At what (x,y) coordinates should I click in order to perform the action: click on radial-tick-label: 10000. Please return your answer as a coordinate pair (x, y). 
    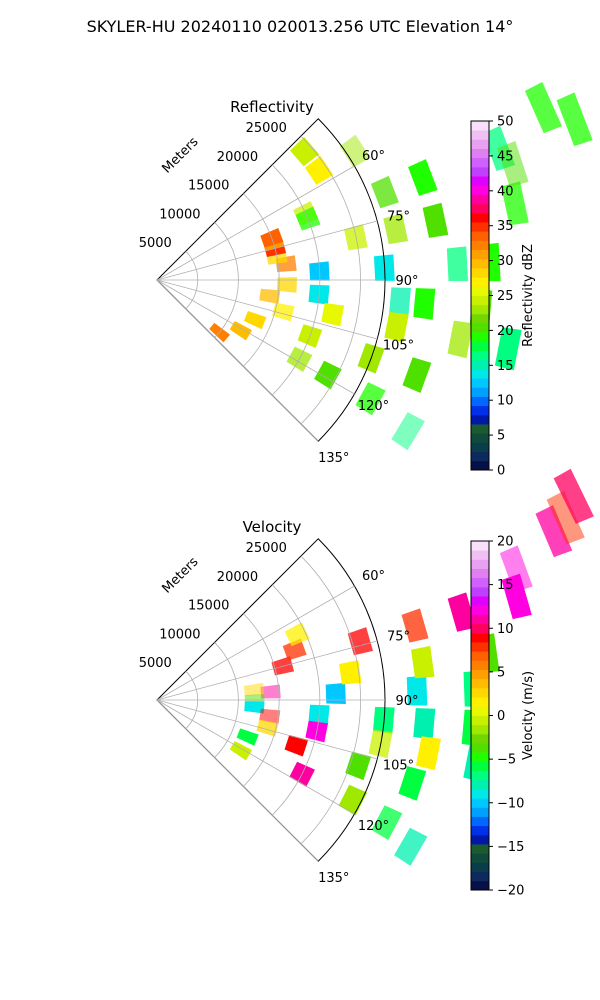
    Looking at the image, I should click on (179, 634).